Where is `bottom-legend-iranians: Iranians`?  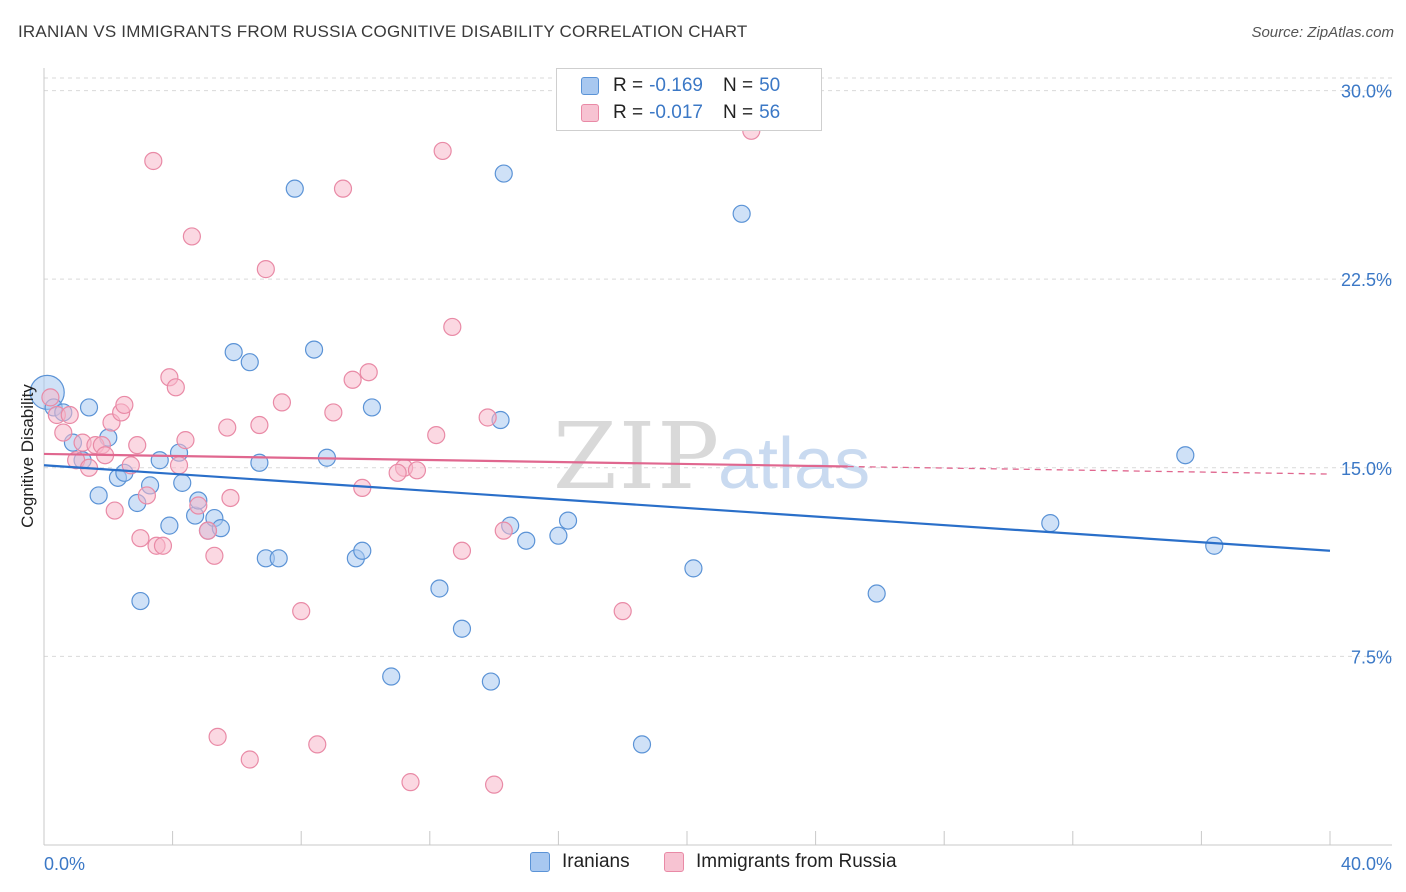 bottom-legend-iranians: Iranians is located at coordinates (580, 862).